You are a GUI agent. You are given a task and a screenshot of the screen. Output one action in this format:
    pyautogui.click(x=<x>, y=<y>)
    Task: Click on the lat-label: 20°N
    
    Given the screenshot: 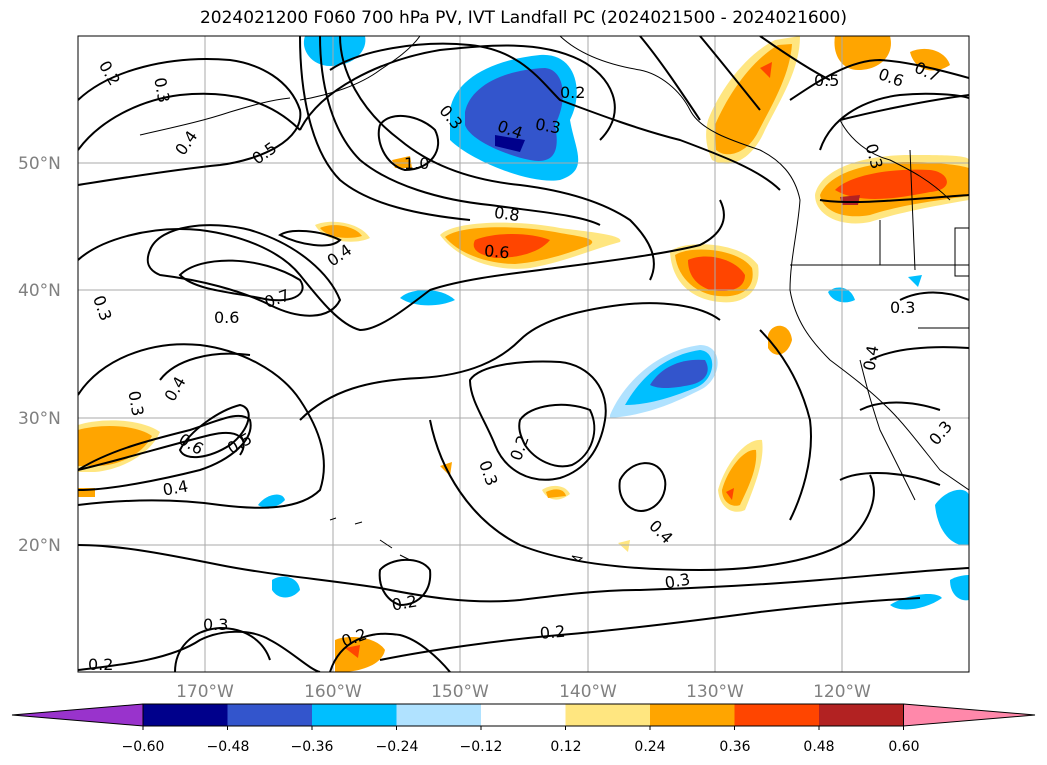 What is the action you would take?
    pyautogui.click(x=39, y=546)
    